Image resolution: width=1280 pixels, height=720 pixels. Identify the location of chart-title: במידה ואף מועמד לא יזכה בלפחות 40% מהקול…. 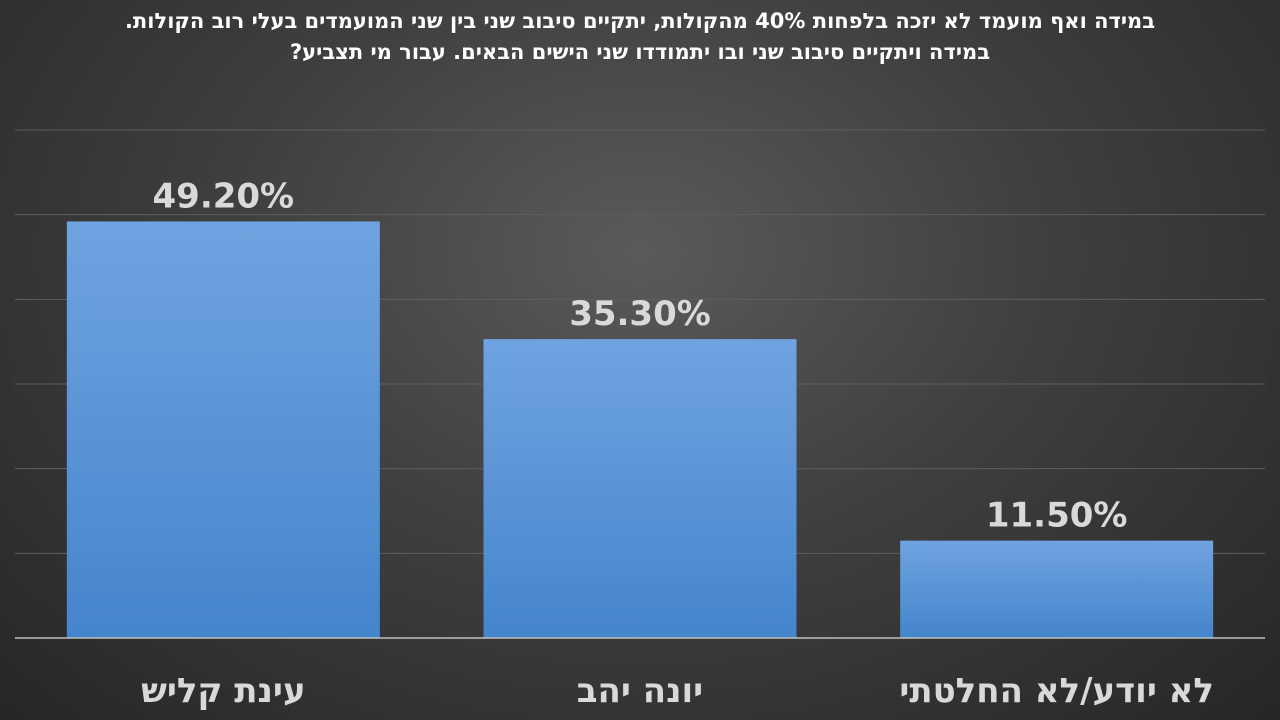
(640, 36).